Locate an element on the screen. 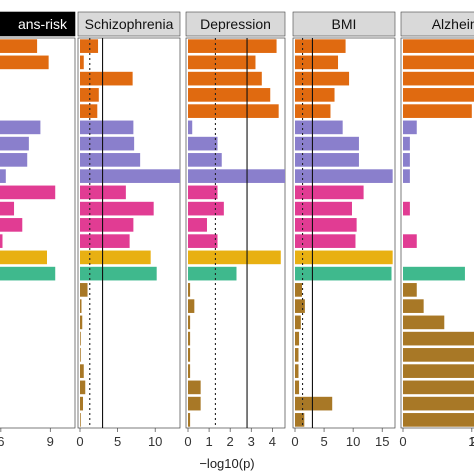  x-tick-label: 15 is located at coordinates (382, 441).